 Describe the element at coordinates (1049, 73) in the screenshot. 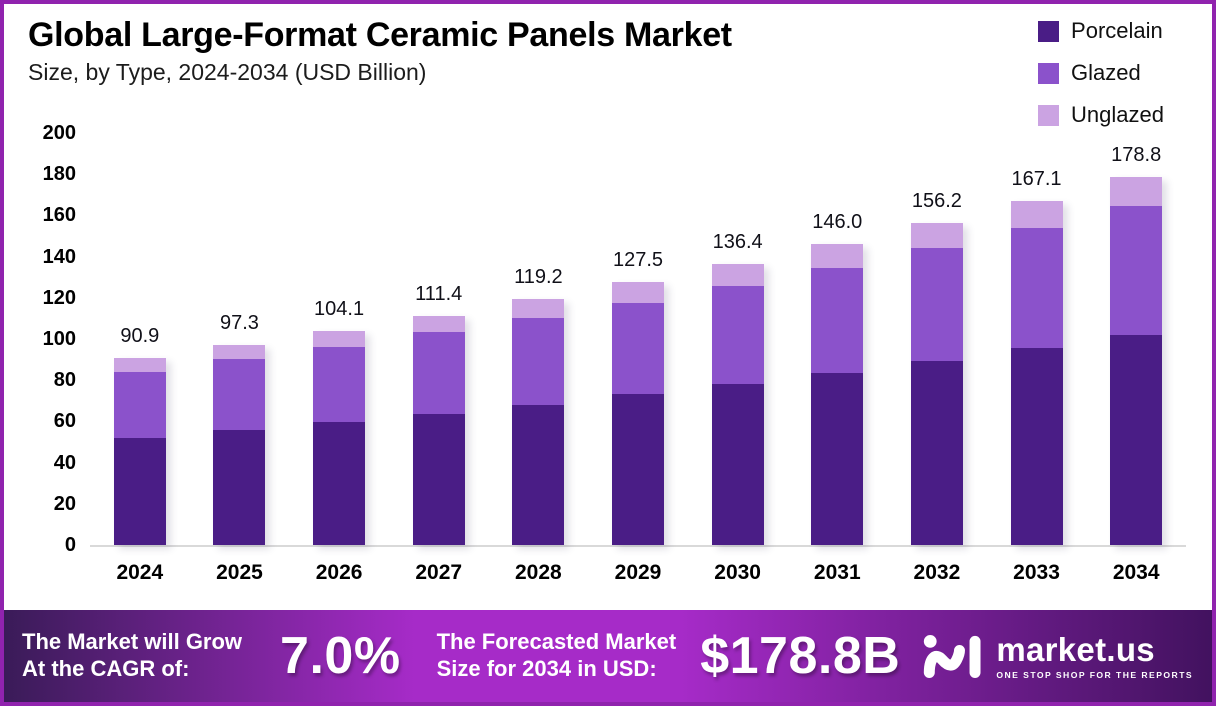

I see `legend-swatch-glazed` at that location.